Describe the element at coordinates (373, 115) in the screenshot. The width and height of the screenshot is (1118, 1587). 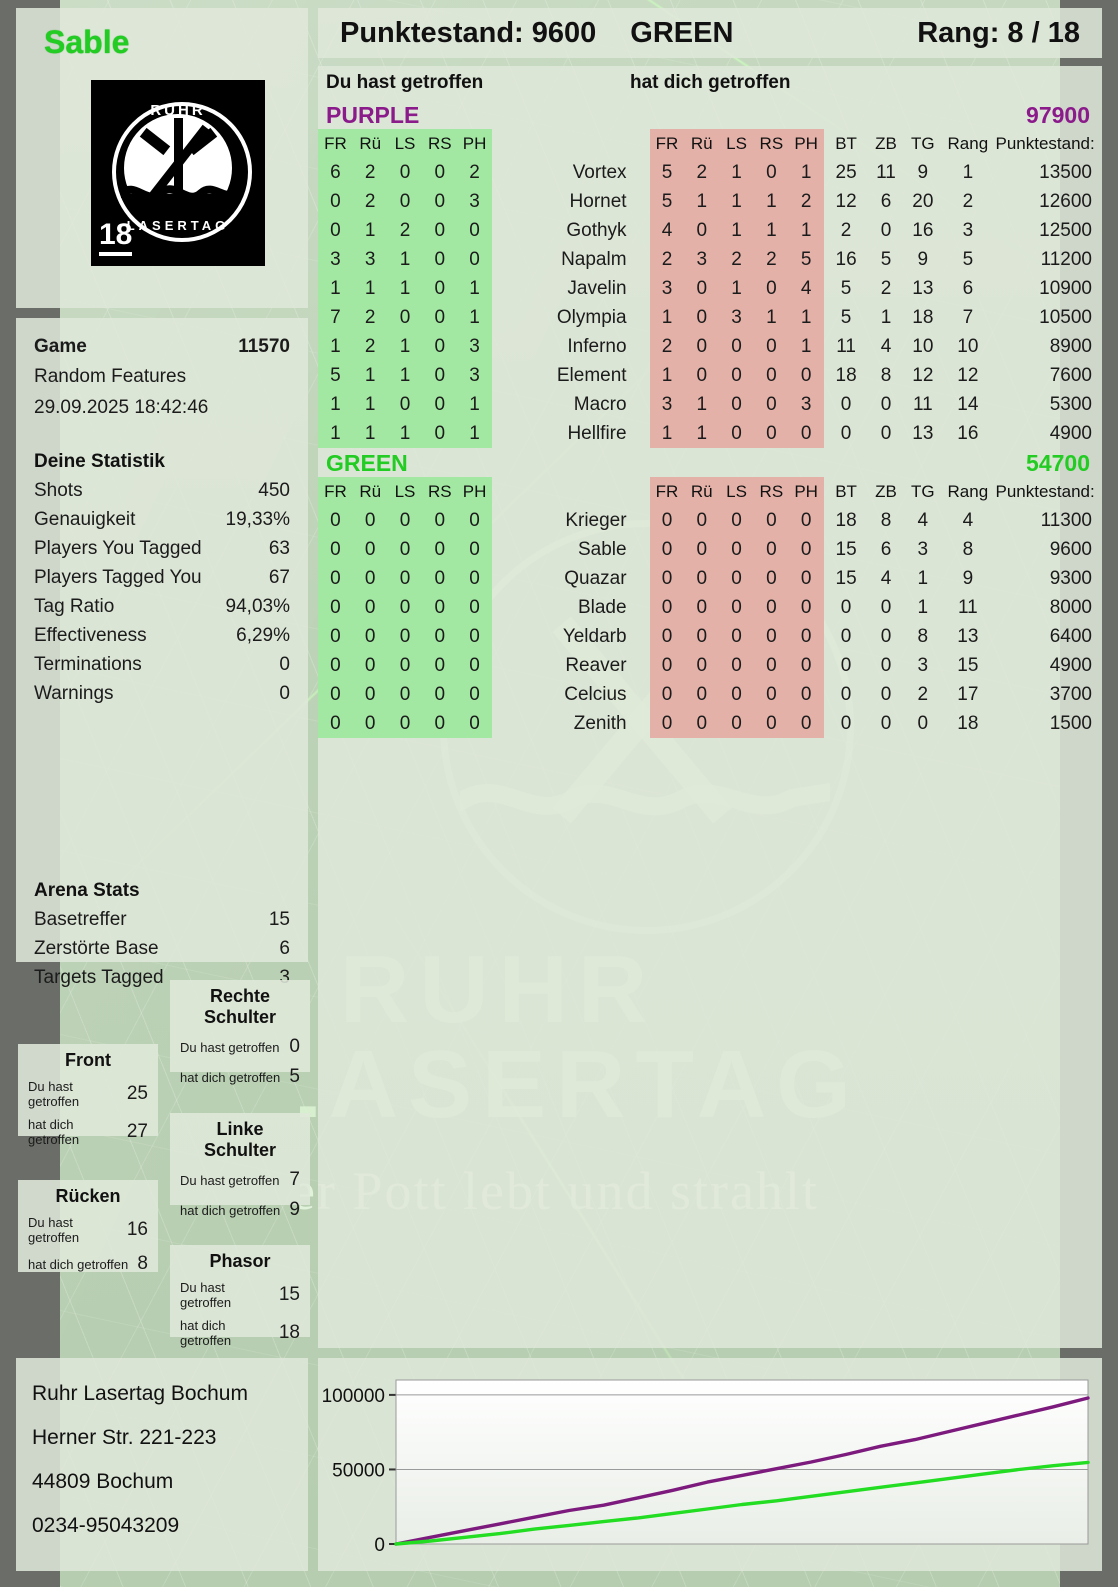
I see `team-name: PURPLE` at that location.